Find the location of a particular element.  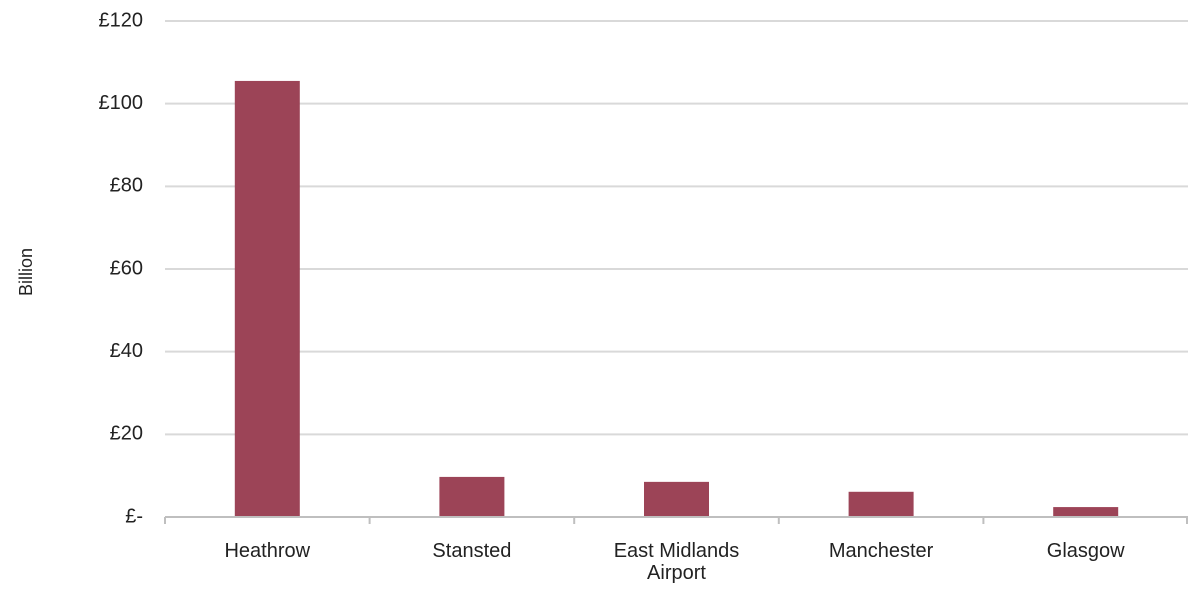

x-category-label: Stansted is located at coordinates (471, 551).